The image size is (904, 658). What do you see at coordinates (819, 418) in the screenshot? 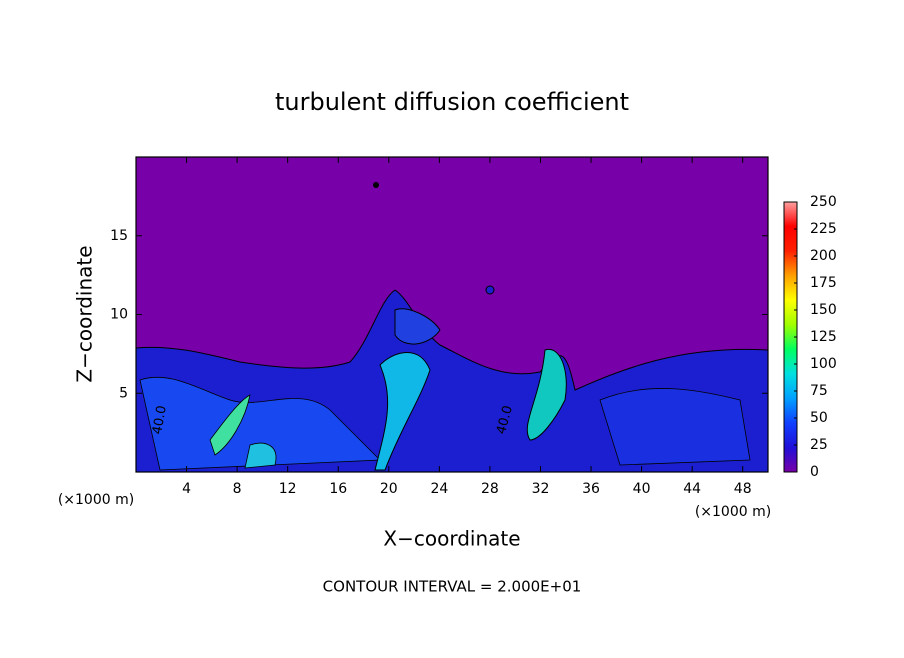
I see `colorbar-tick-label: 50` at bounding box center [819, 418].